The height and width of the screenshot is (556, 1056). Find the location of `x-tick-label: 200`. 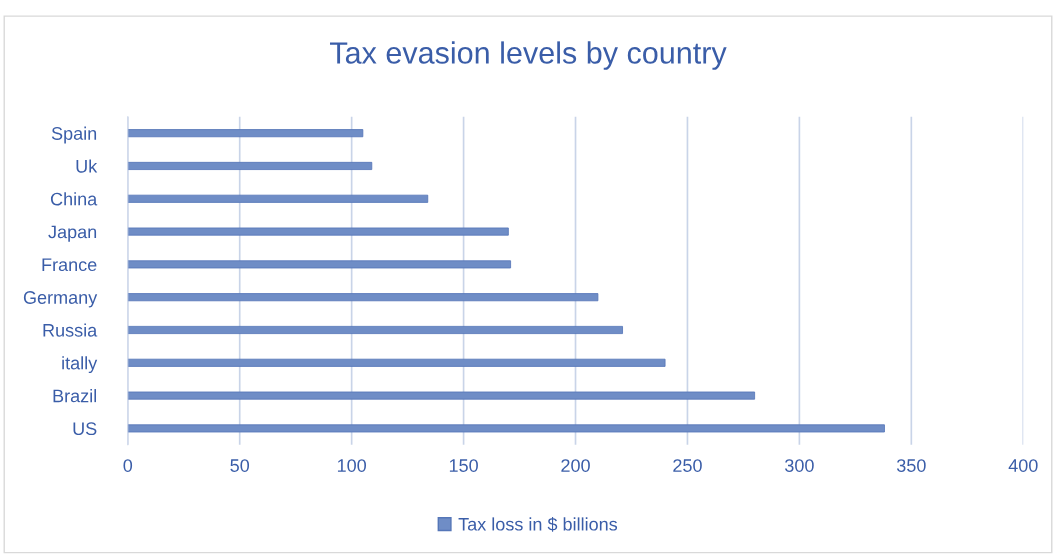

x-tick-label: 200 is located at coordinates (575, 465).